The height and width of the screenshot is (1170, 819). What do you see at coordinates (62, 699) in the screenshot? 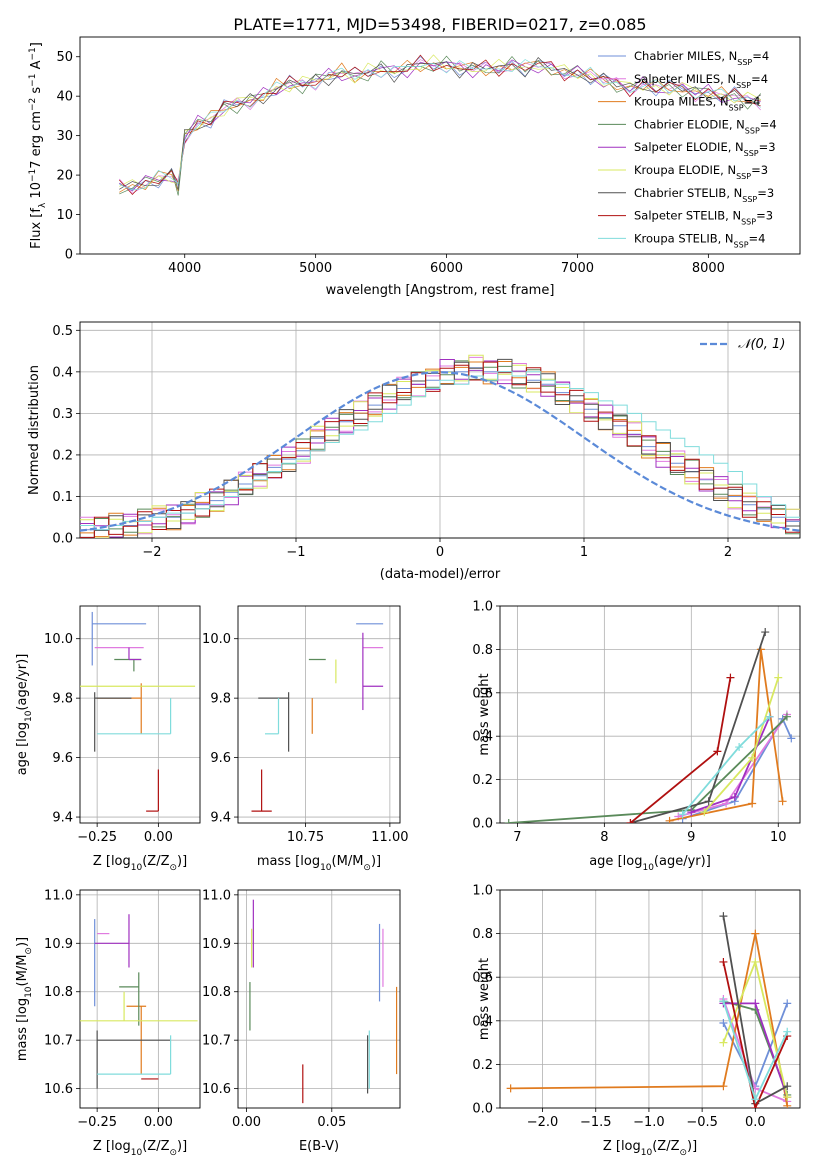
I see `y-tick-label: 9.8` at bounding box center [62, 699].